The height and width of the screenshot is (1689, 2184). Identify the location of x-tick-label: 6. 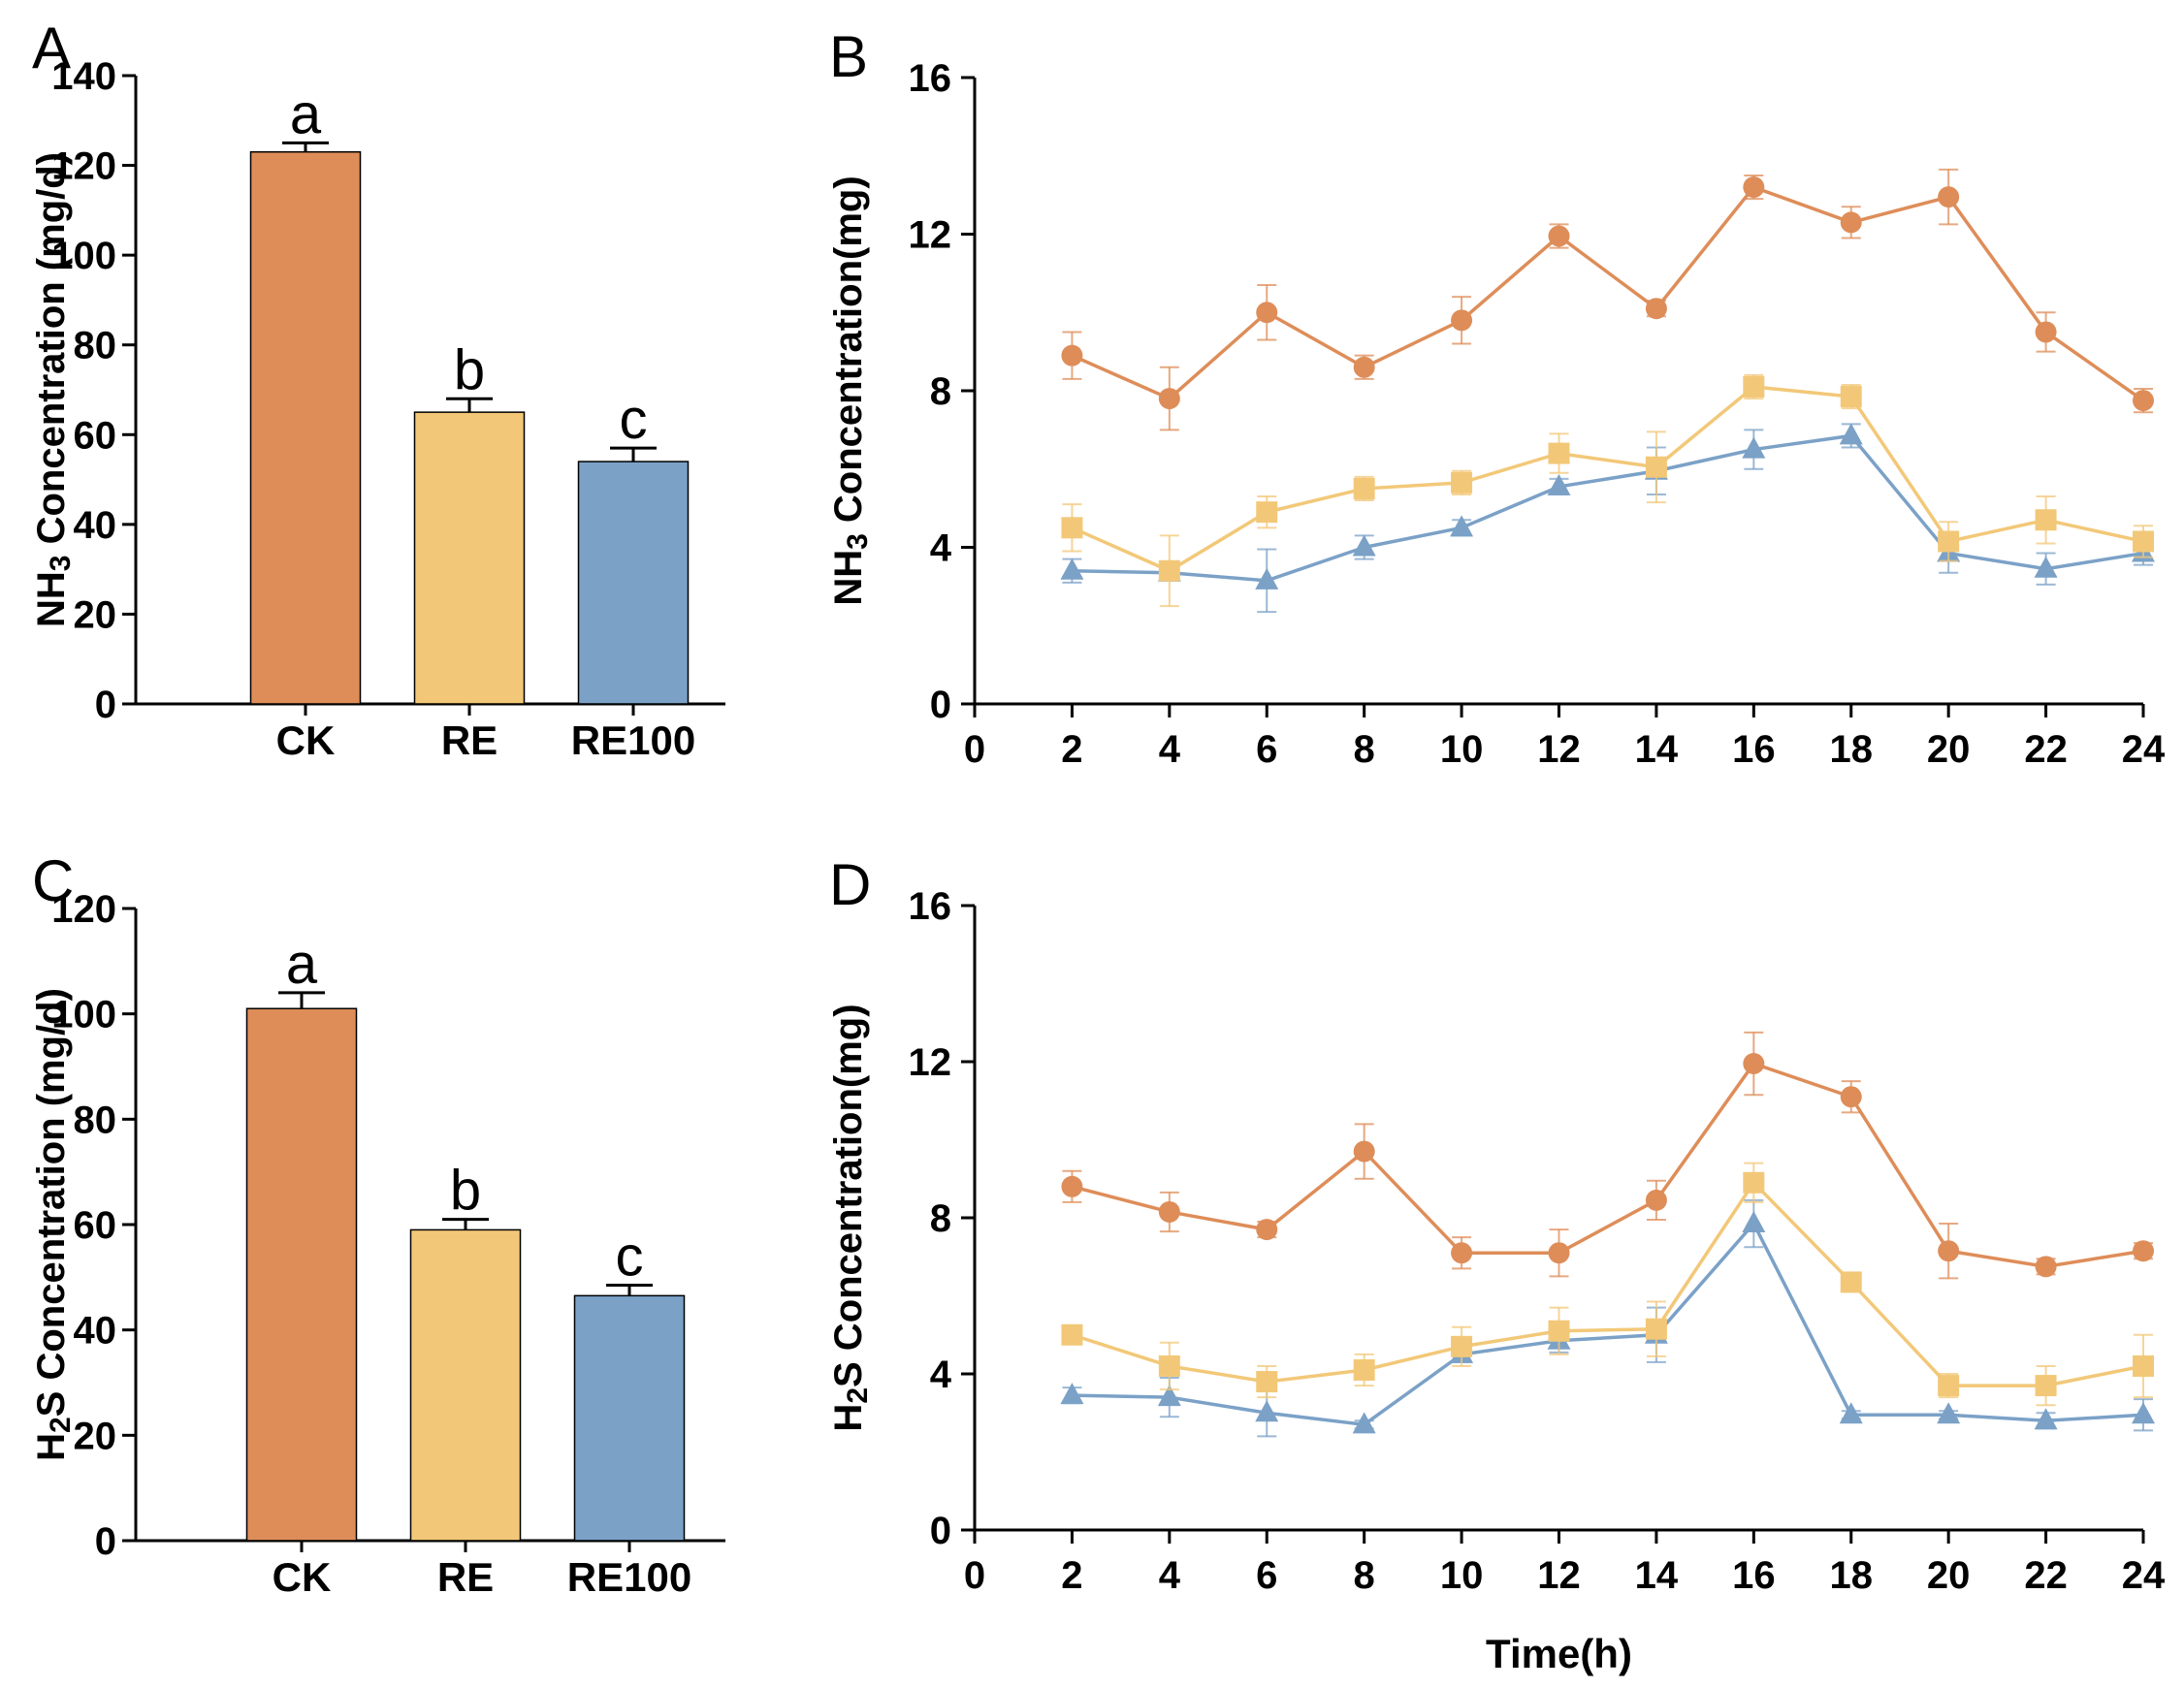
(1266, 749).